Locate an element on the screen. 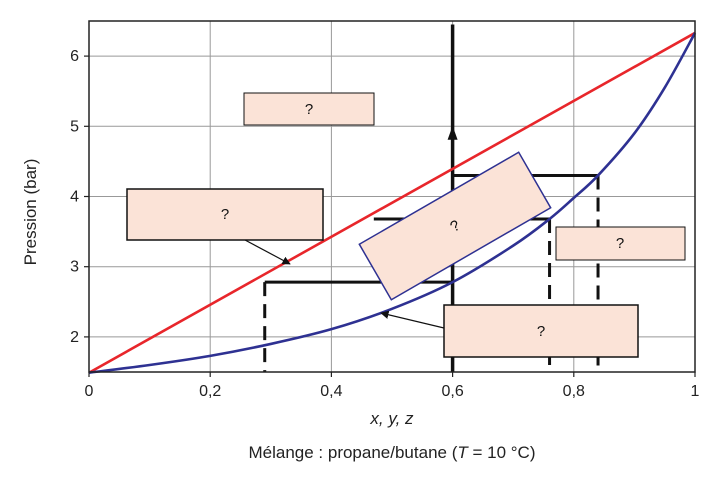  x-tick-label: 0,6 is located at coordinates (452, 391).